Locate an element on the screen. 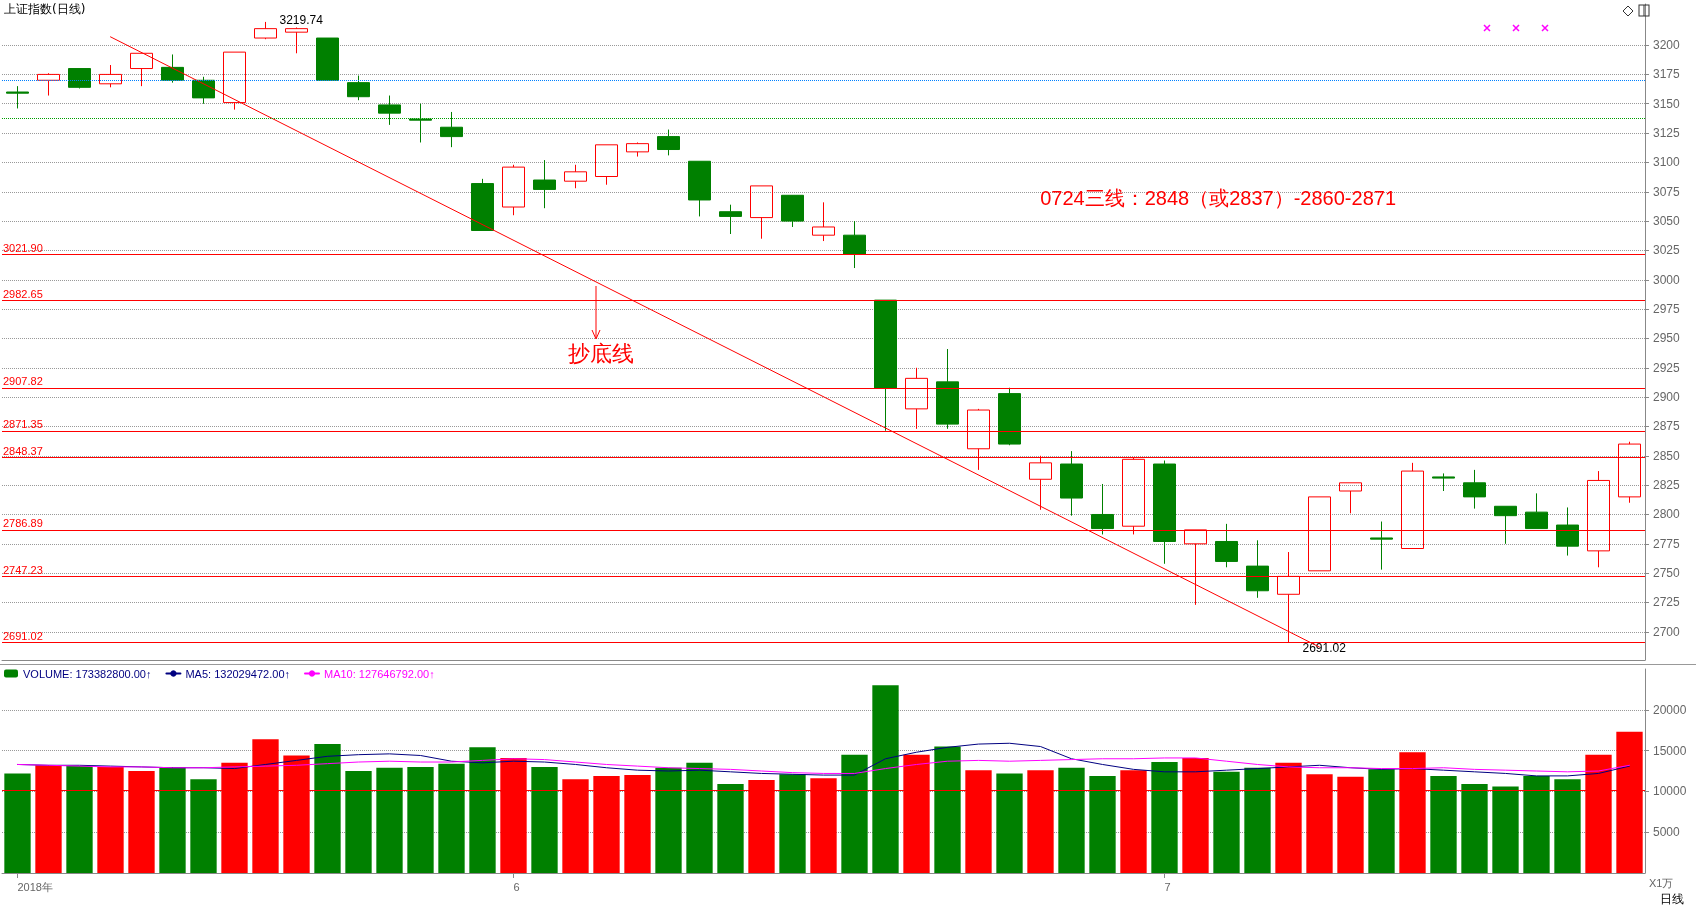 Image resolution: width=1696 pixels, height=906 pixels. y-tick-label: 3100 is located at coordinates (1667, 162).